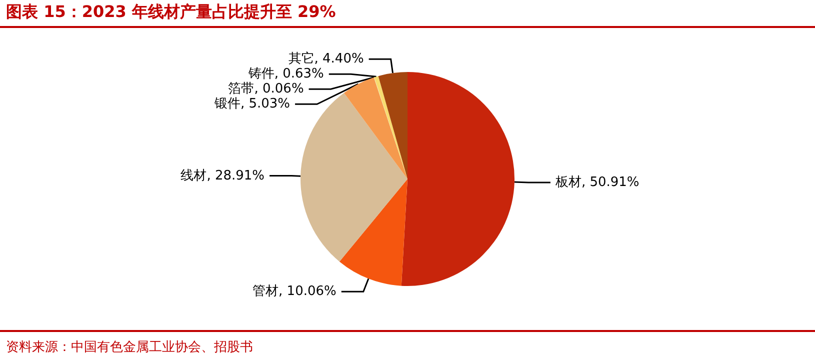  Describe the element at coordinates (266, 89) in the screenshot. I see `slice-label: 箔带, 0.06%` at that location.